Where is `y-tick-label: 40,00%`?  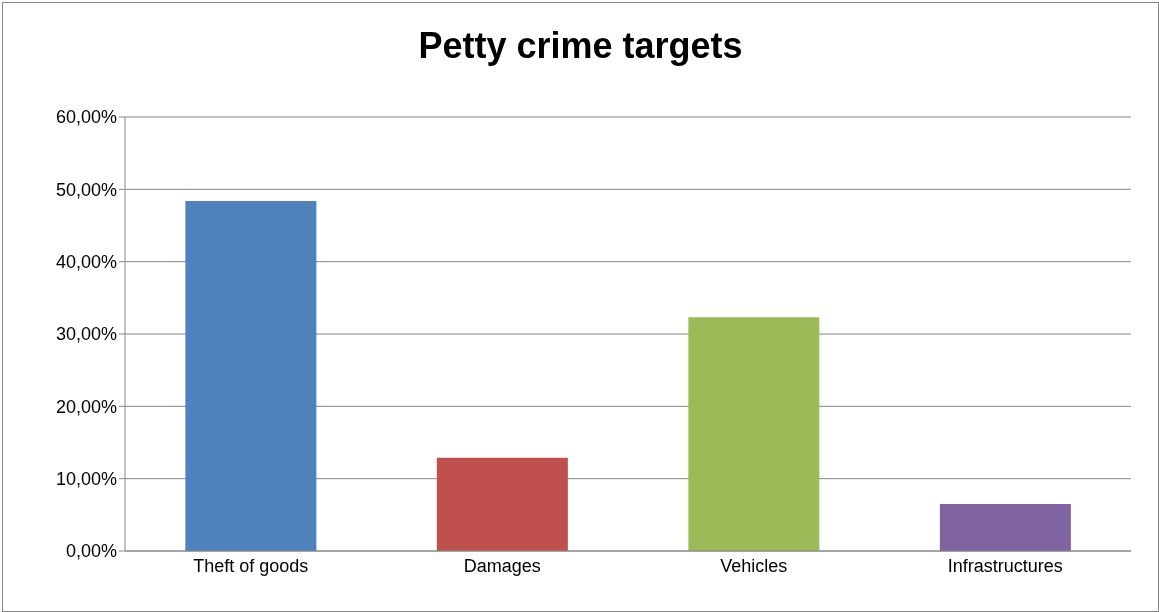 y-tick-label: 40,00% is located at coordinates (86, 262).